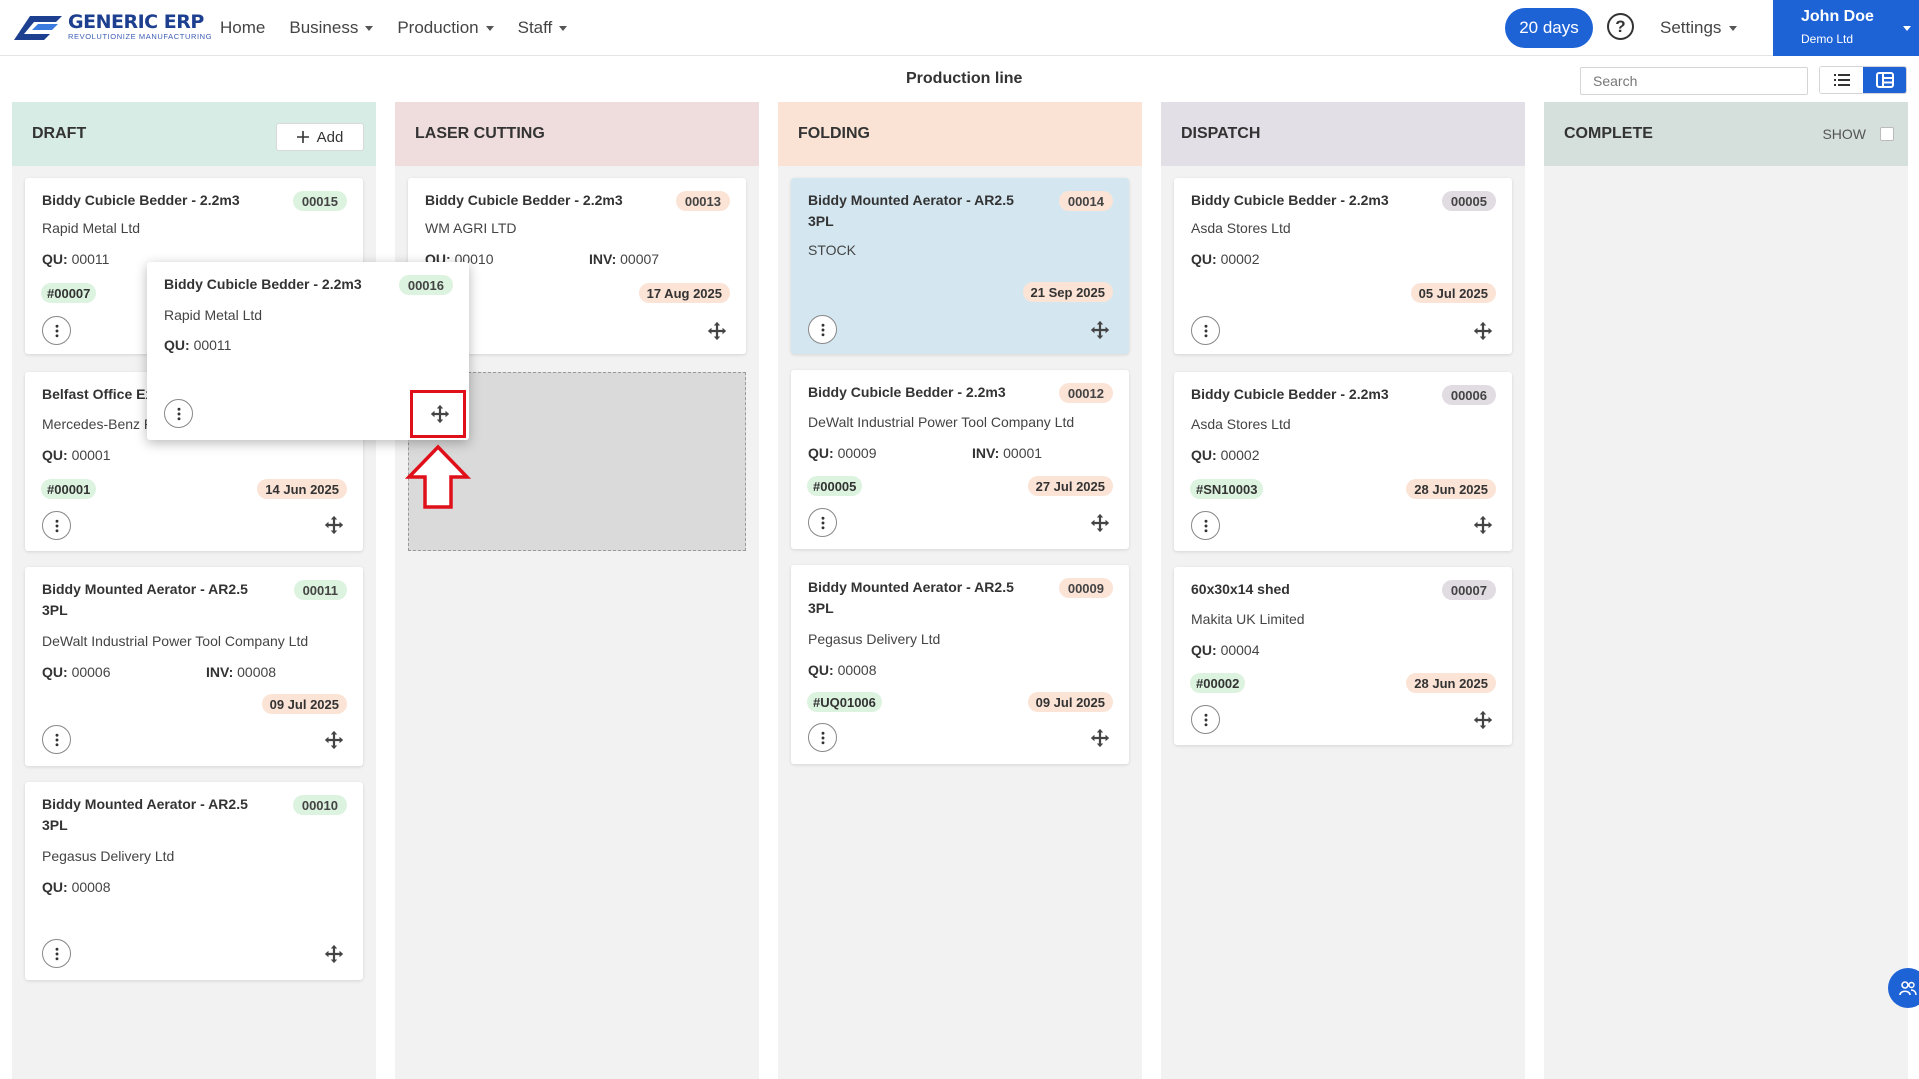  Describe the element at coordinates (319, 805) in the screenshot. I see `job-number-badge: 00010` at that location.